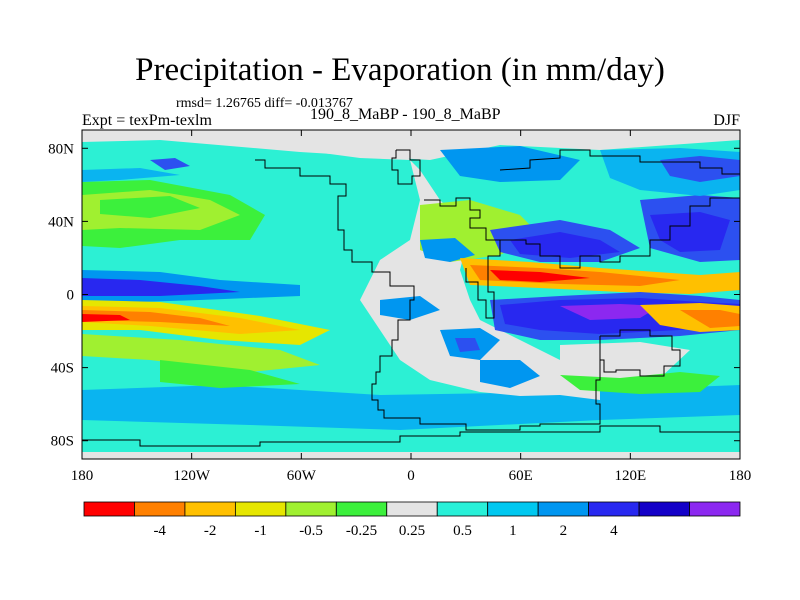  I want to click on colorbar-label: -2, so click(210, 531).